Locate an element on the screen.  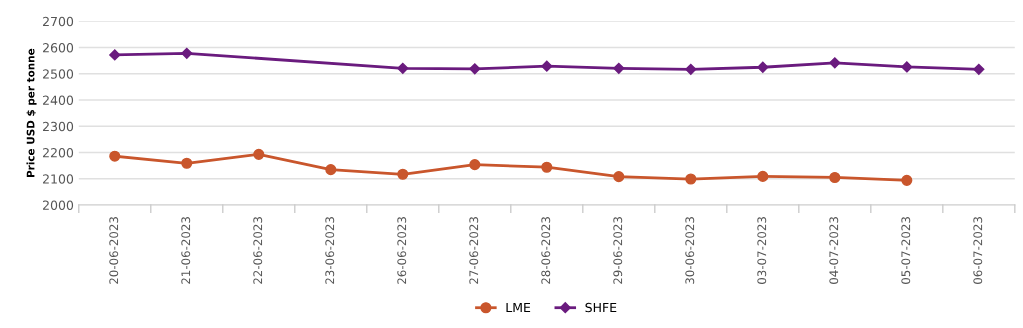
x-tick-label: 28-06-2023 is located at coordinates (546, 250).